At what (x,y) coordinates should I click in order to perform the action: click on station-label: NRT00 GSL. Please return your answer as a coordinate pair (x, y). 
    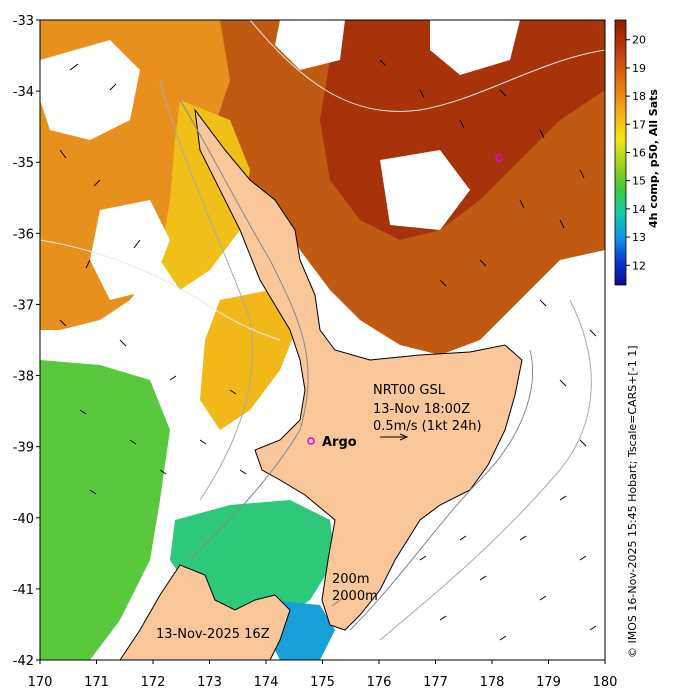
    Looking at the image, I should click on (409, 390).